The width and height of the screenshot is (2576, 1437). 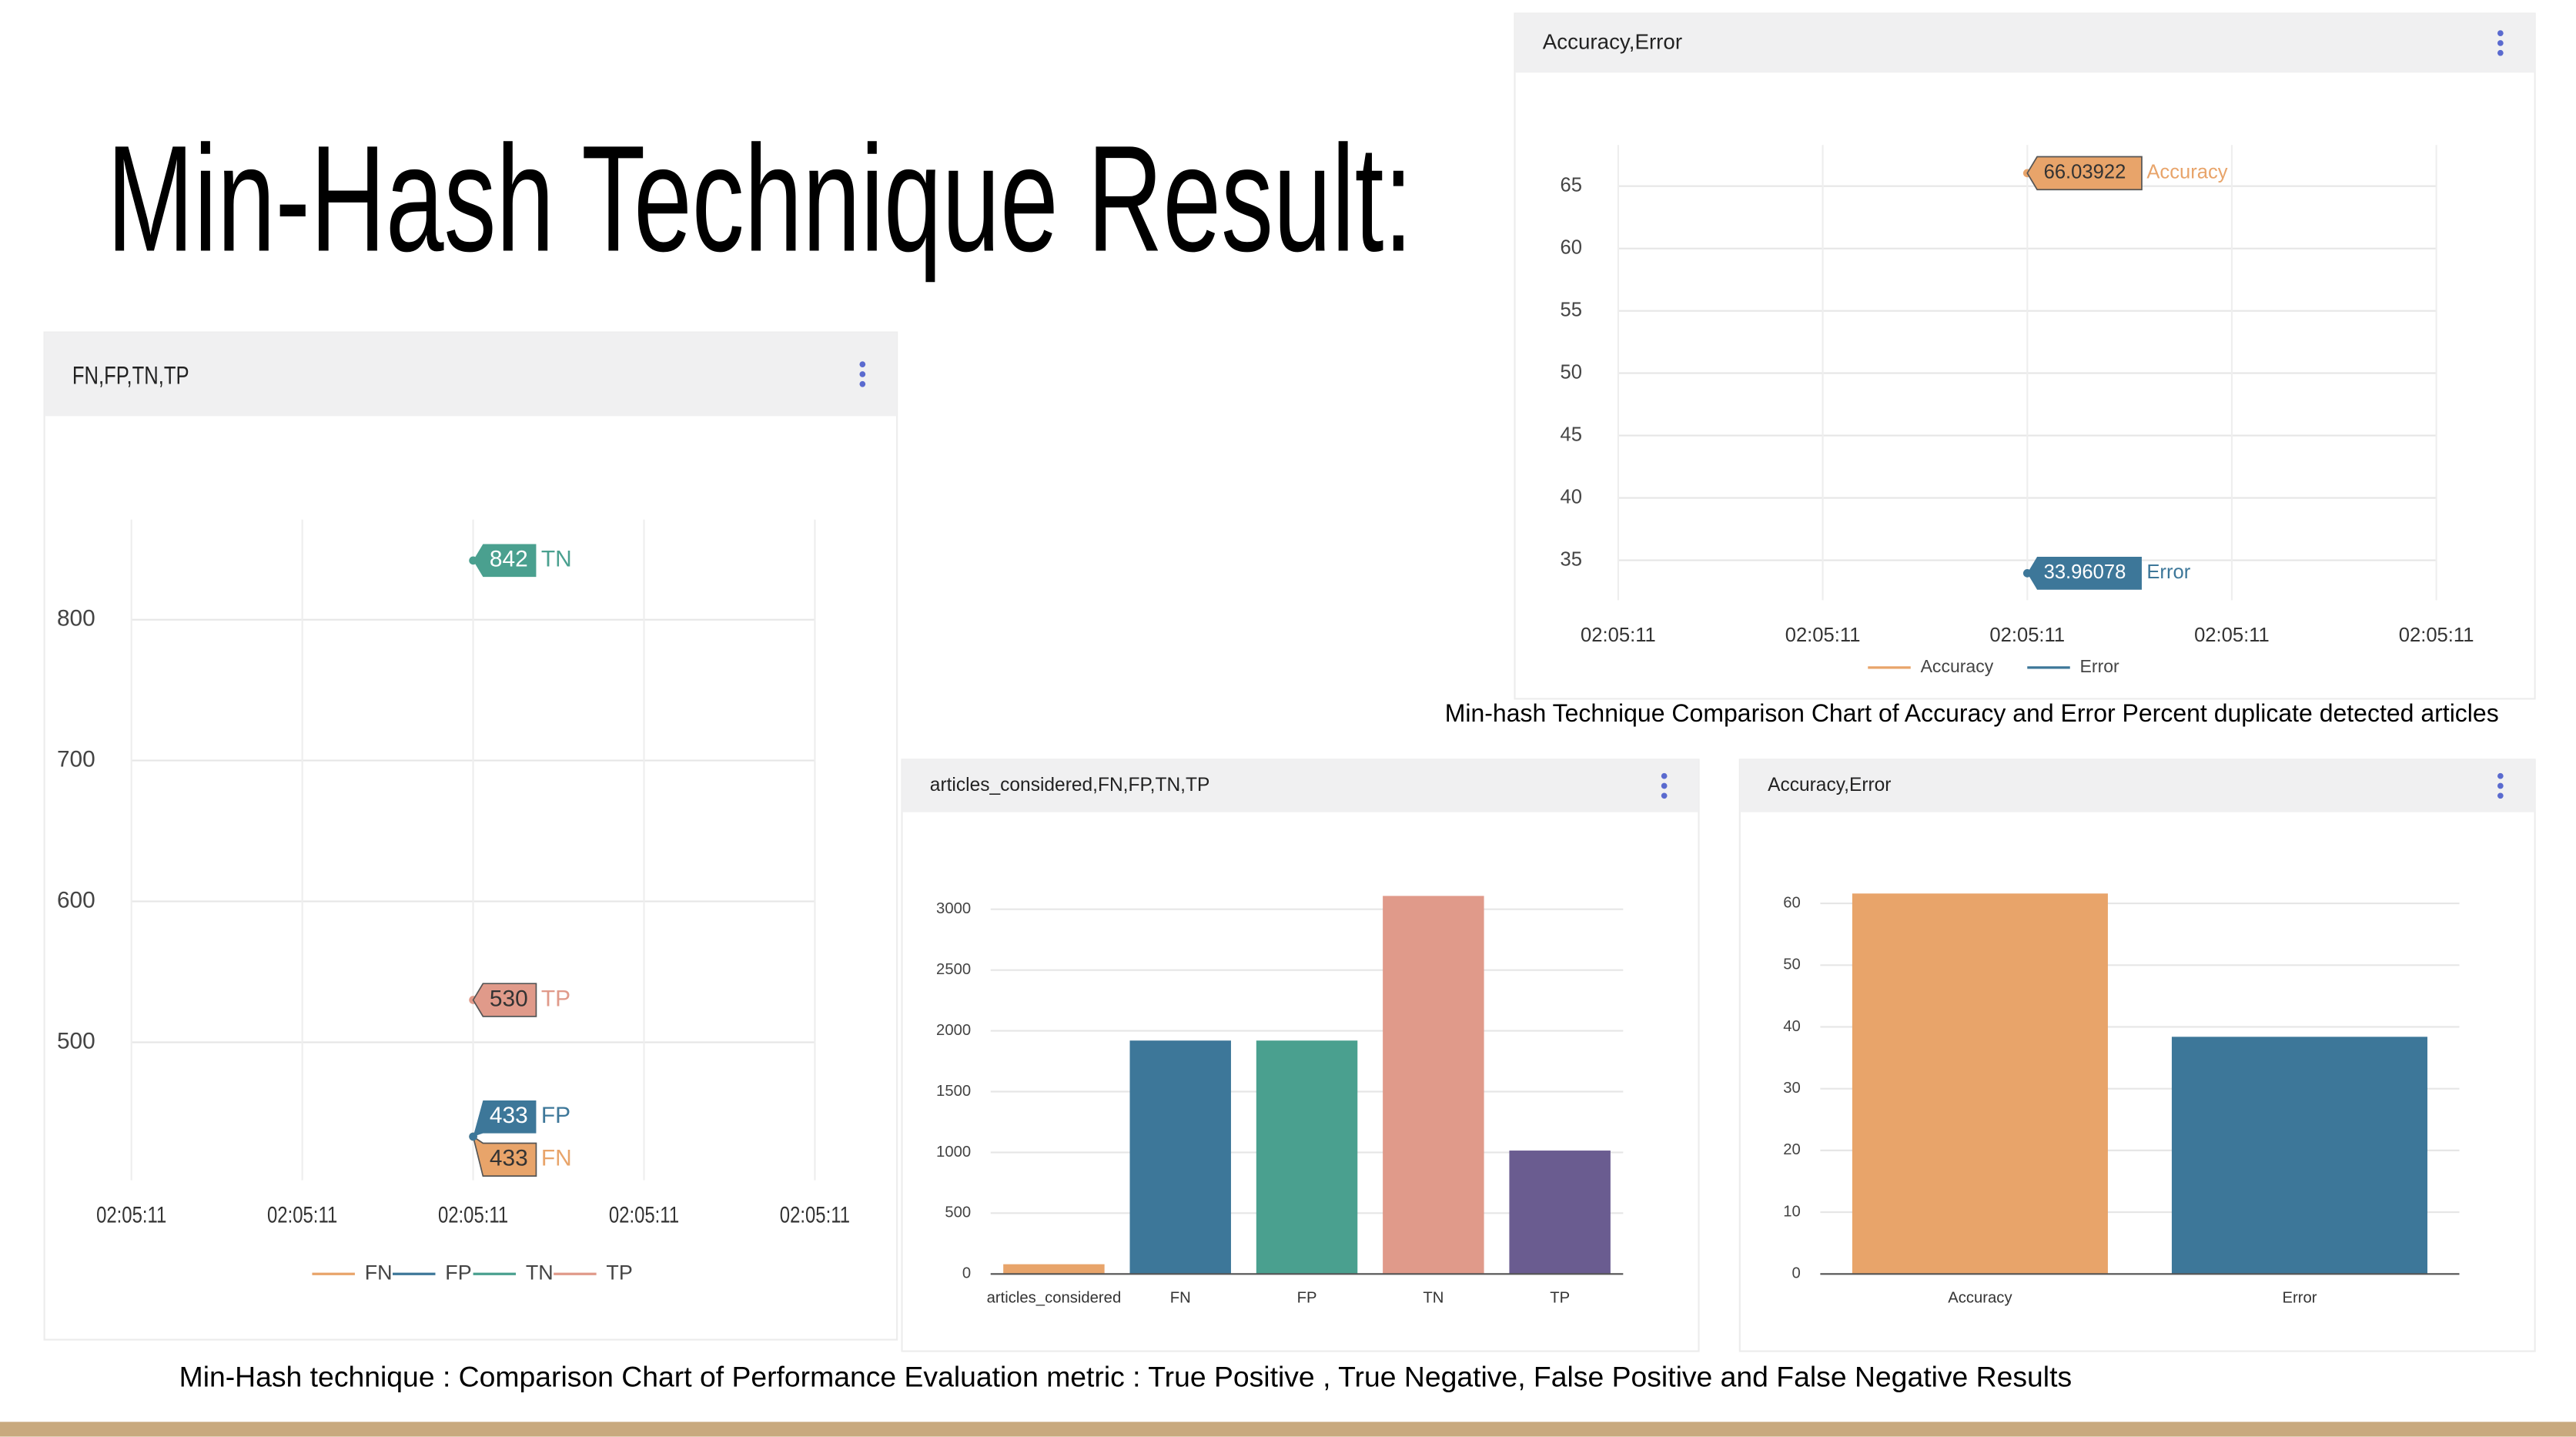 I want to click on panel-title: articles_considered,FN,FP,TN,TP, so click(x=1070, y=785).